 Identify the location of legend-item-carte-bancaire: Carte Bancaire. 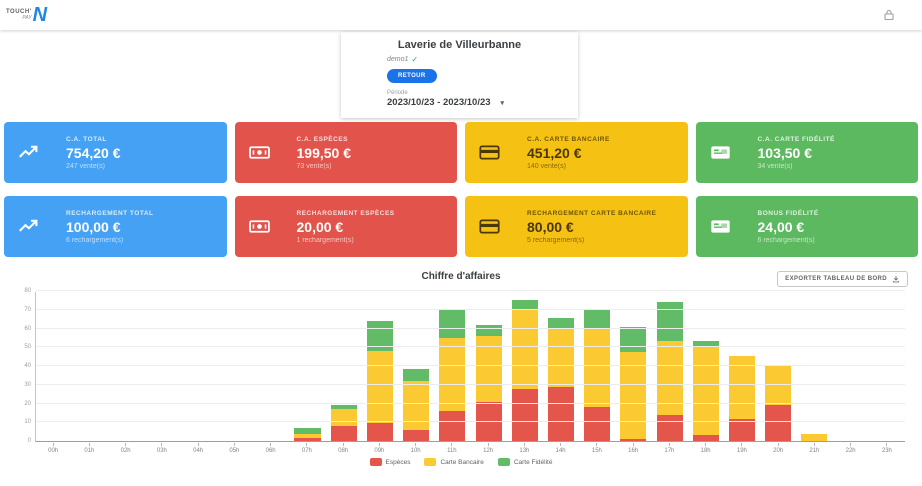
(454, 462).